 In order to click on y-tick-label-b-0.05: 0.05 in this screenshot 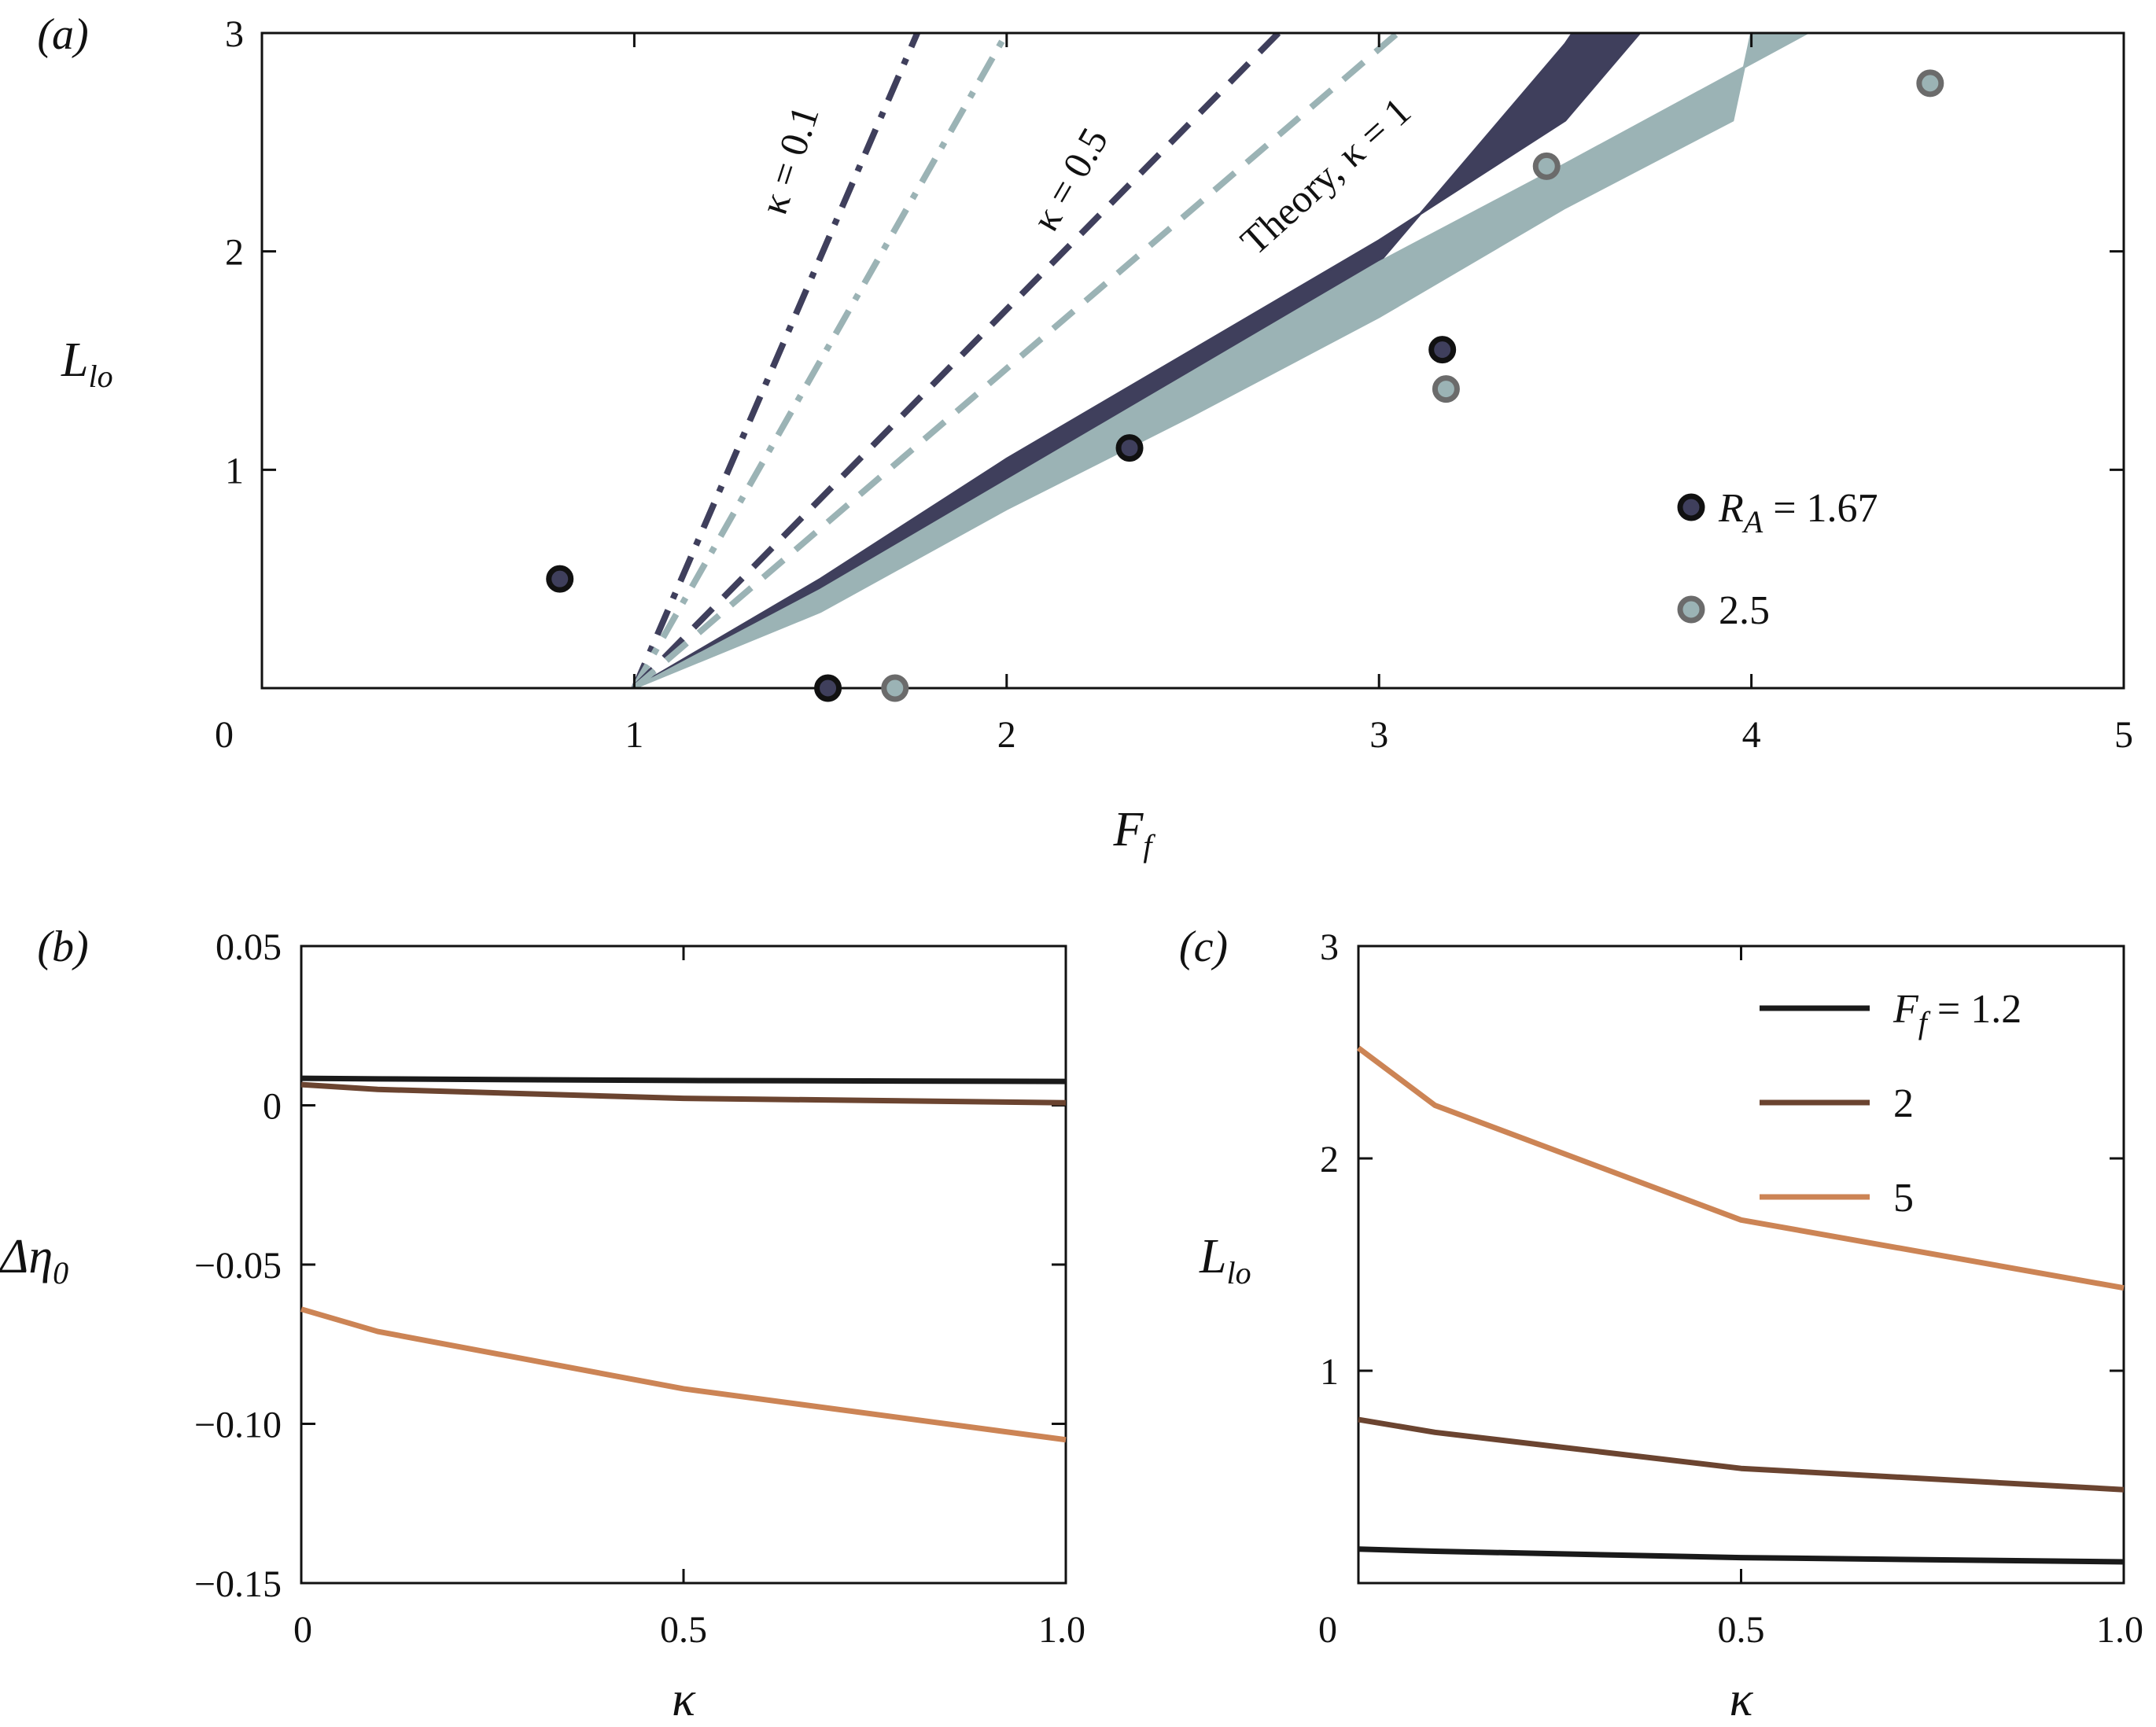, I will do `click(249, 947)`.